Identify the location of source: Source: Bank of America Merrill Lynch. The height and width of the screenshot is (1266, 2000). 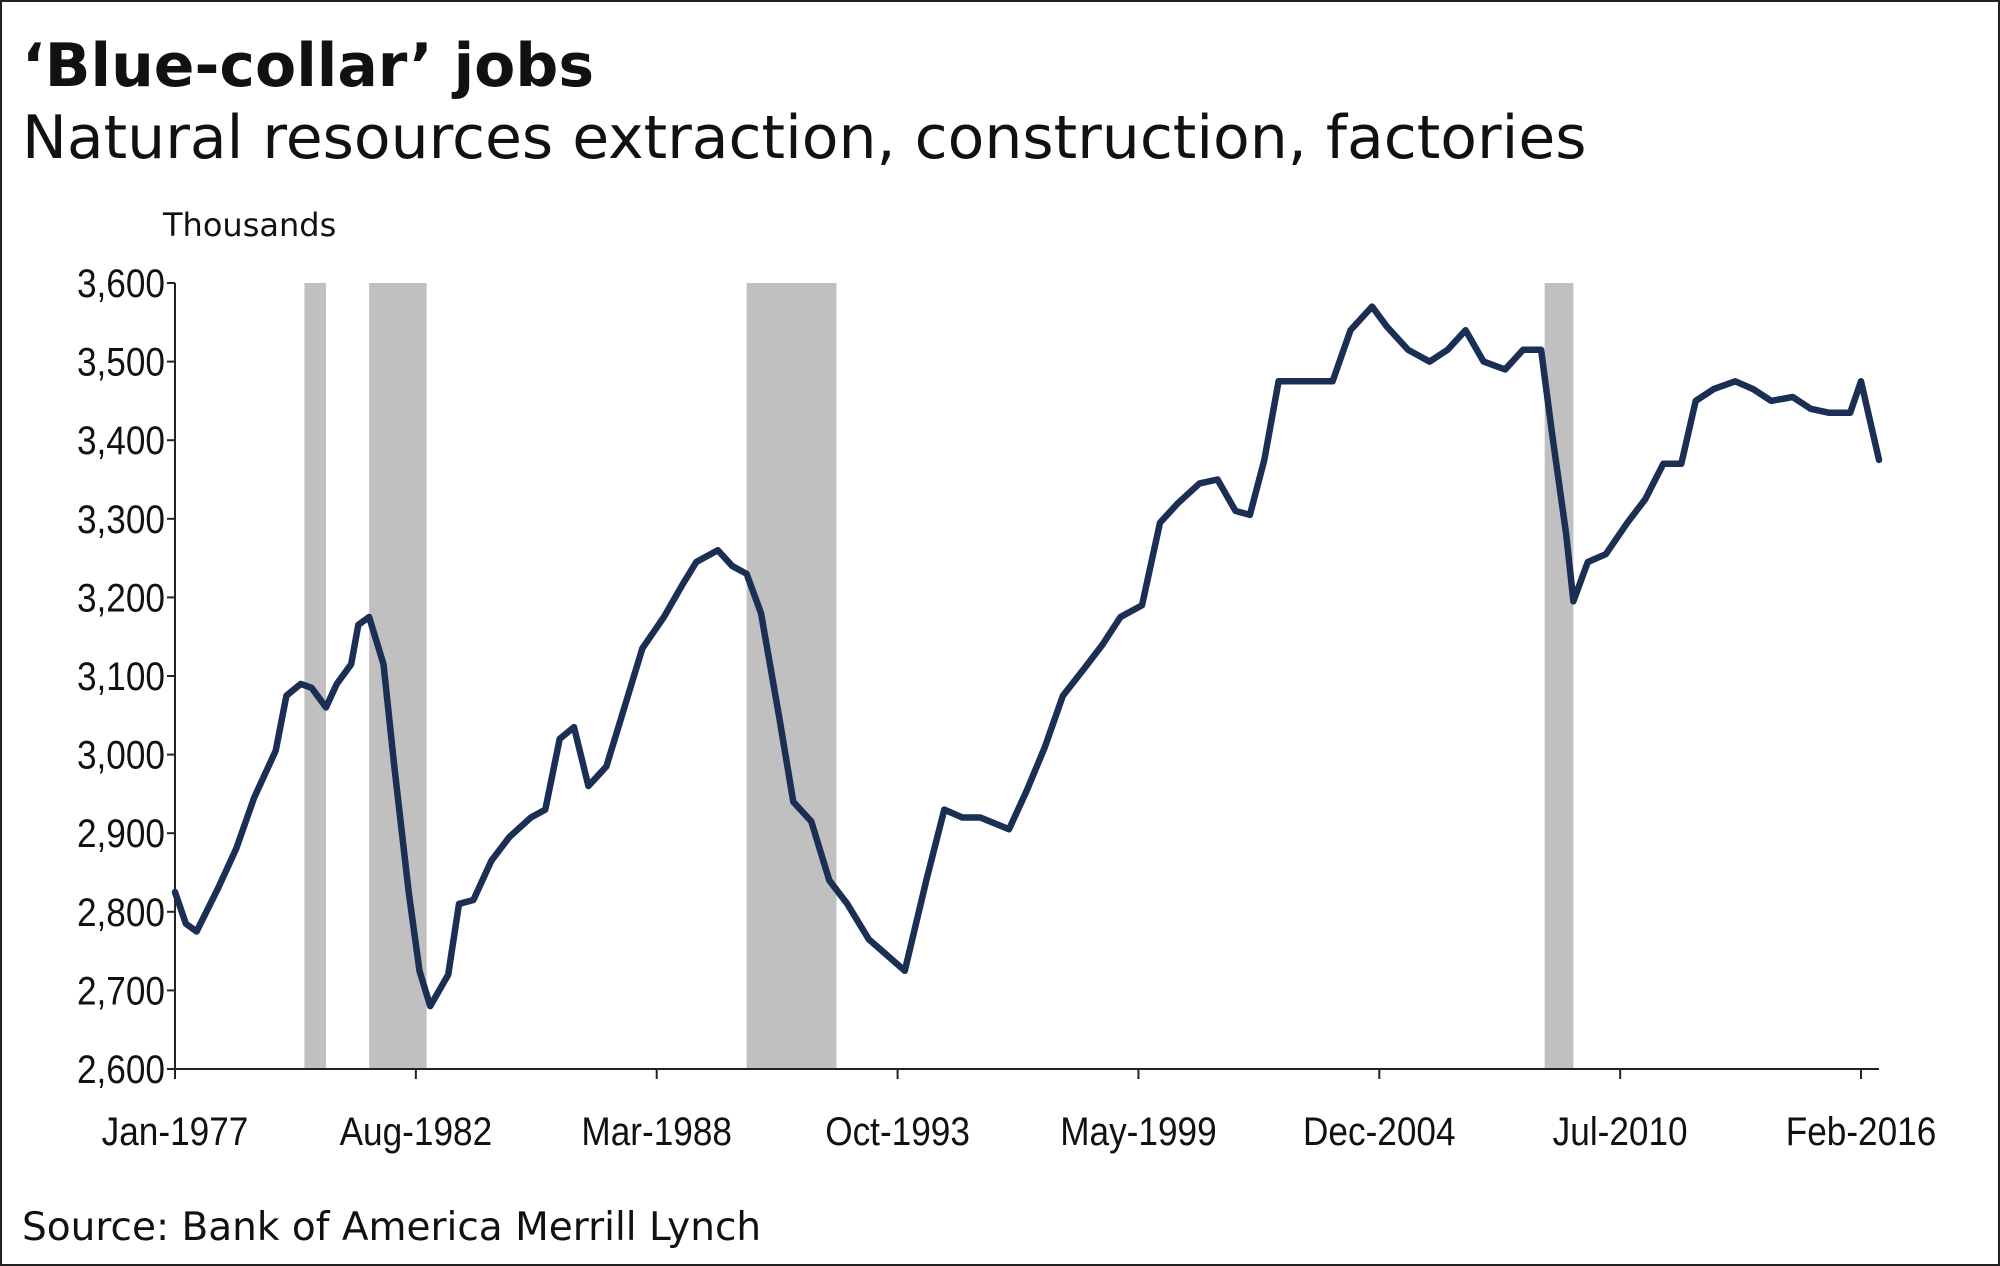
(391, 1227).